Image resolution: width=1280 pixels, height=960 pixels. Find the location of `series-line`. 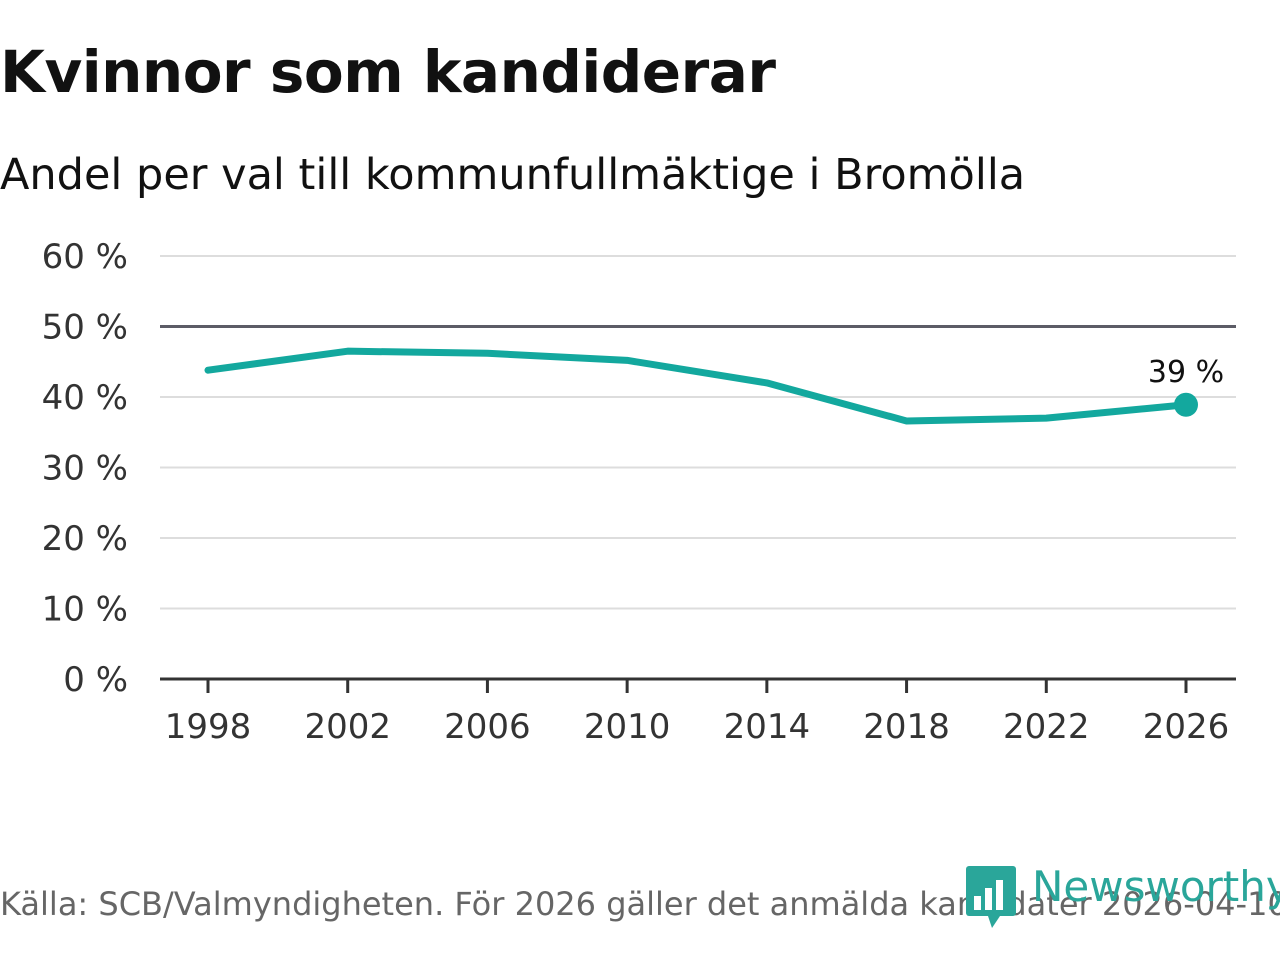

series-line is located at coordinates (697, 386).